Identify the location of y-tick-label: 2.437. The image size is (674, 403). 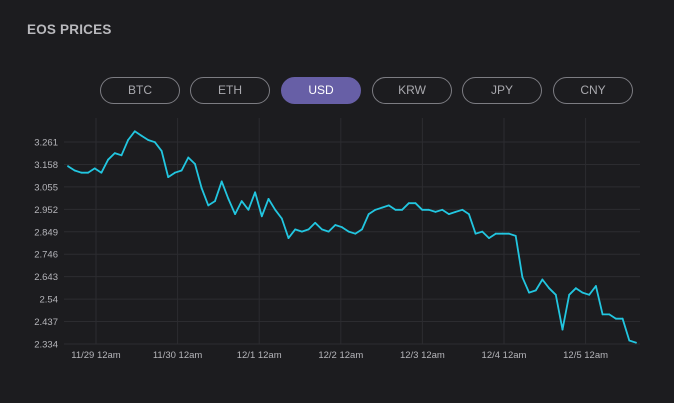
(46, 322).